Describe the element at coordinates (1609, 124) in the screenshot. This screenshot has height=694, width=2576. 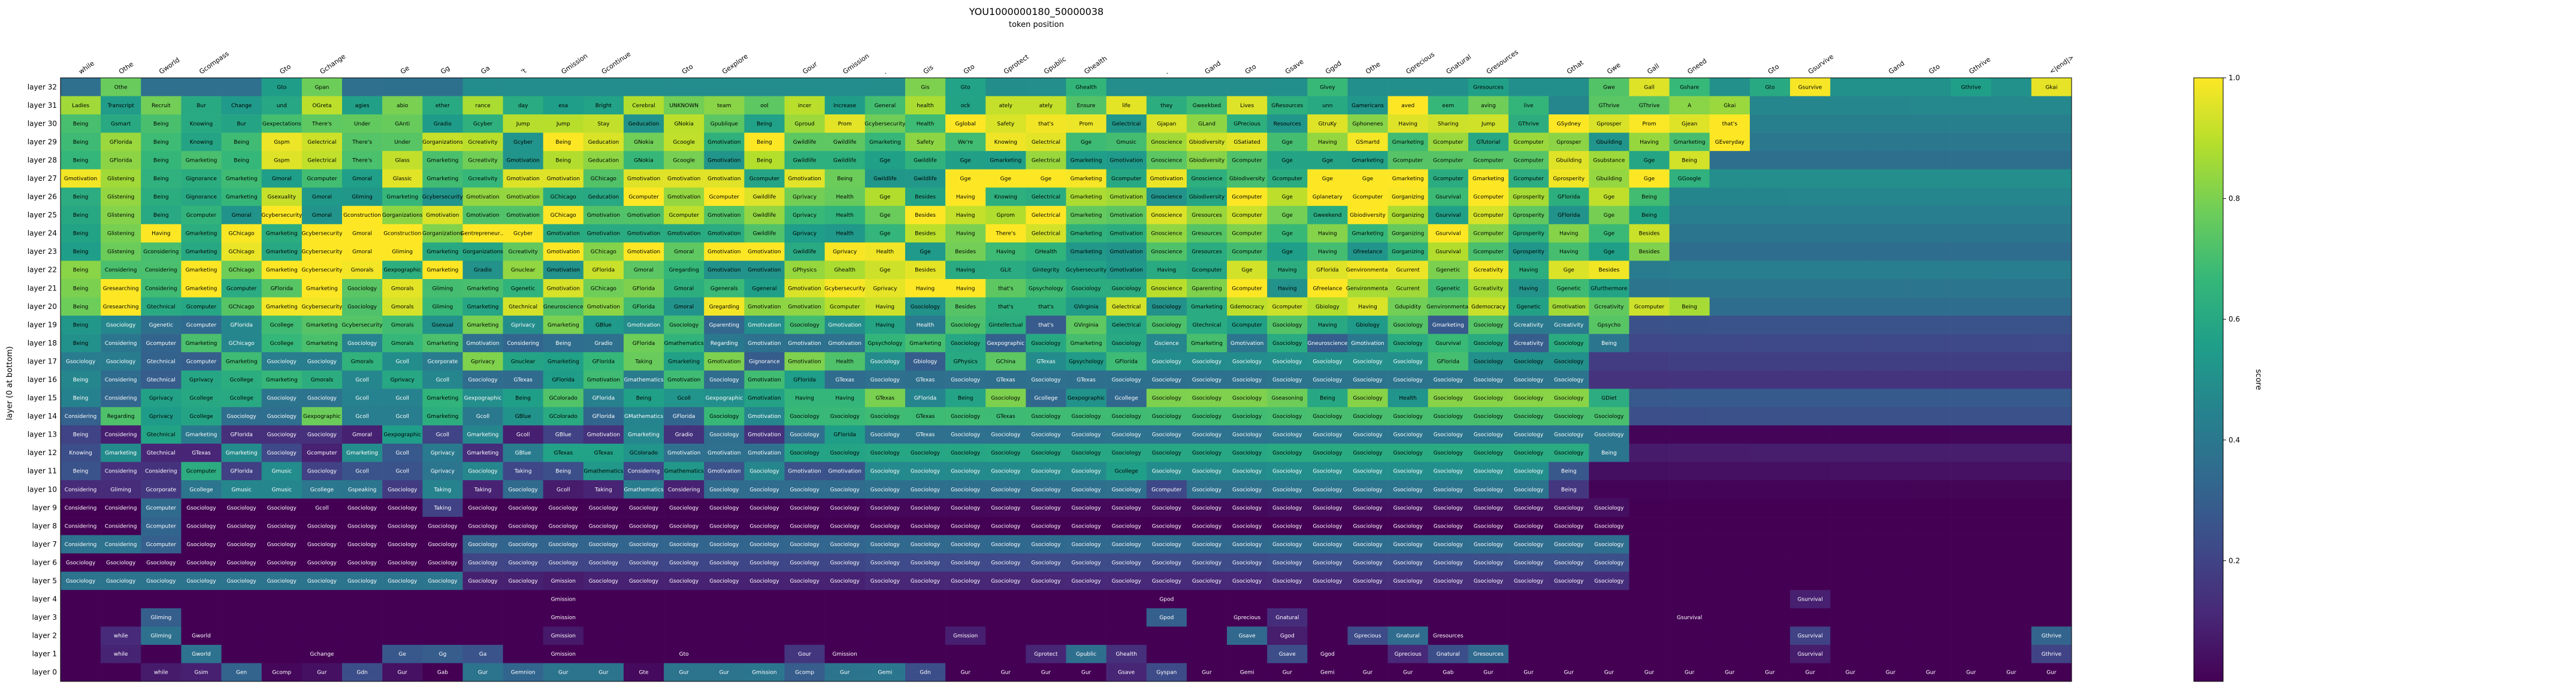
I see `cell-label: Gprosper` at that location.